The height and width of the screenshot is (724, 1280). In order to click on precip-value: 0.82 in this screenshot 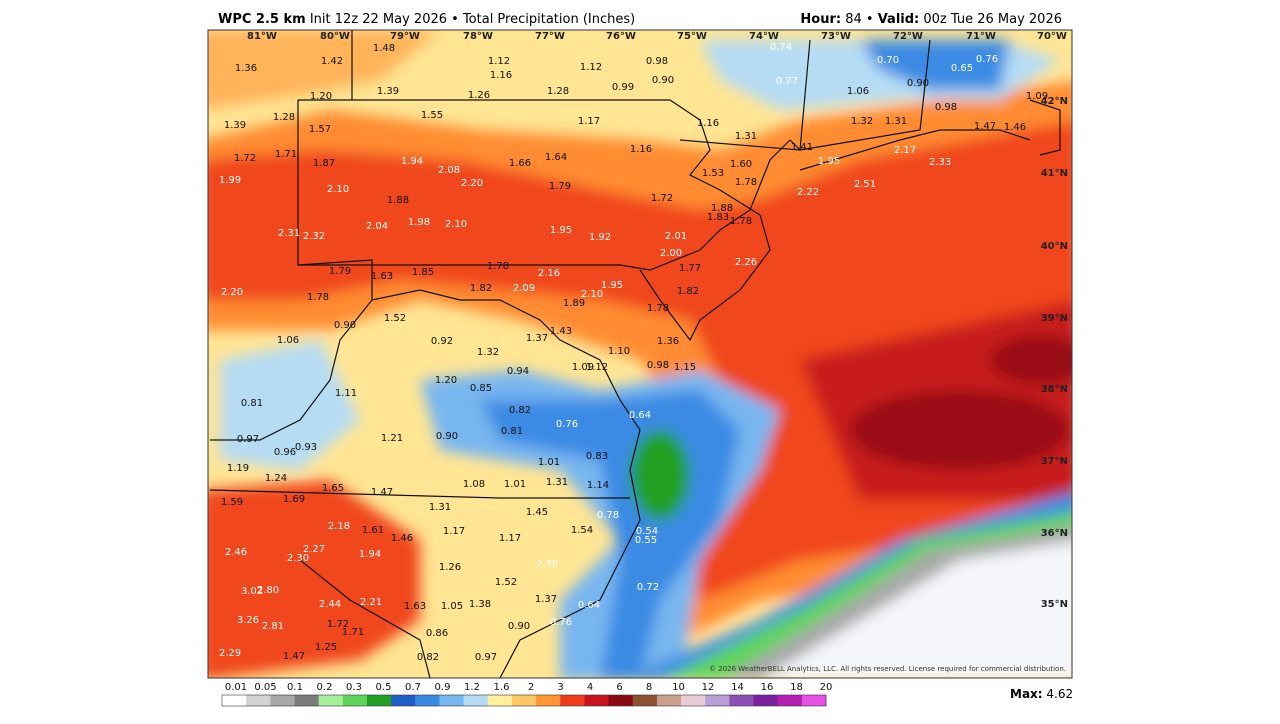, I will do `click(428, 657)`.